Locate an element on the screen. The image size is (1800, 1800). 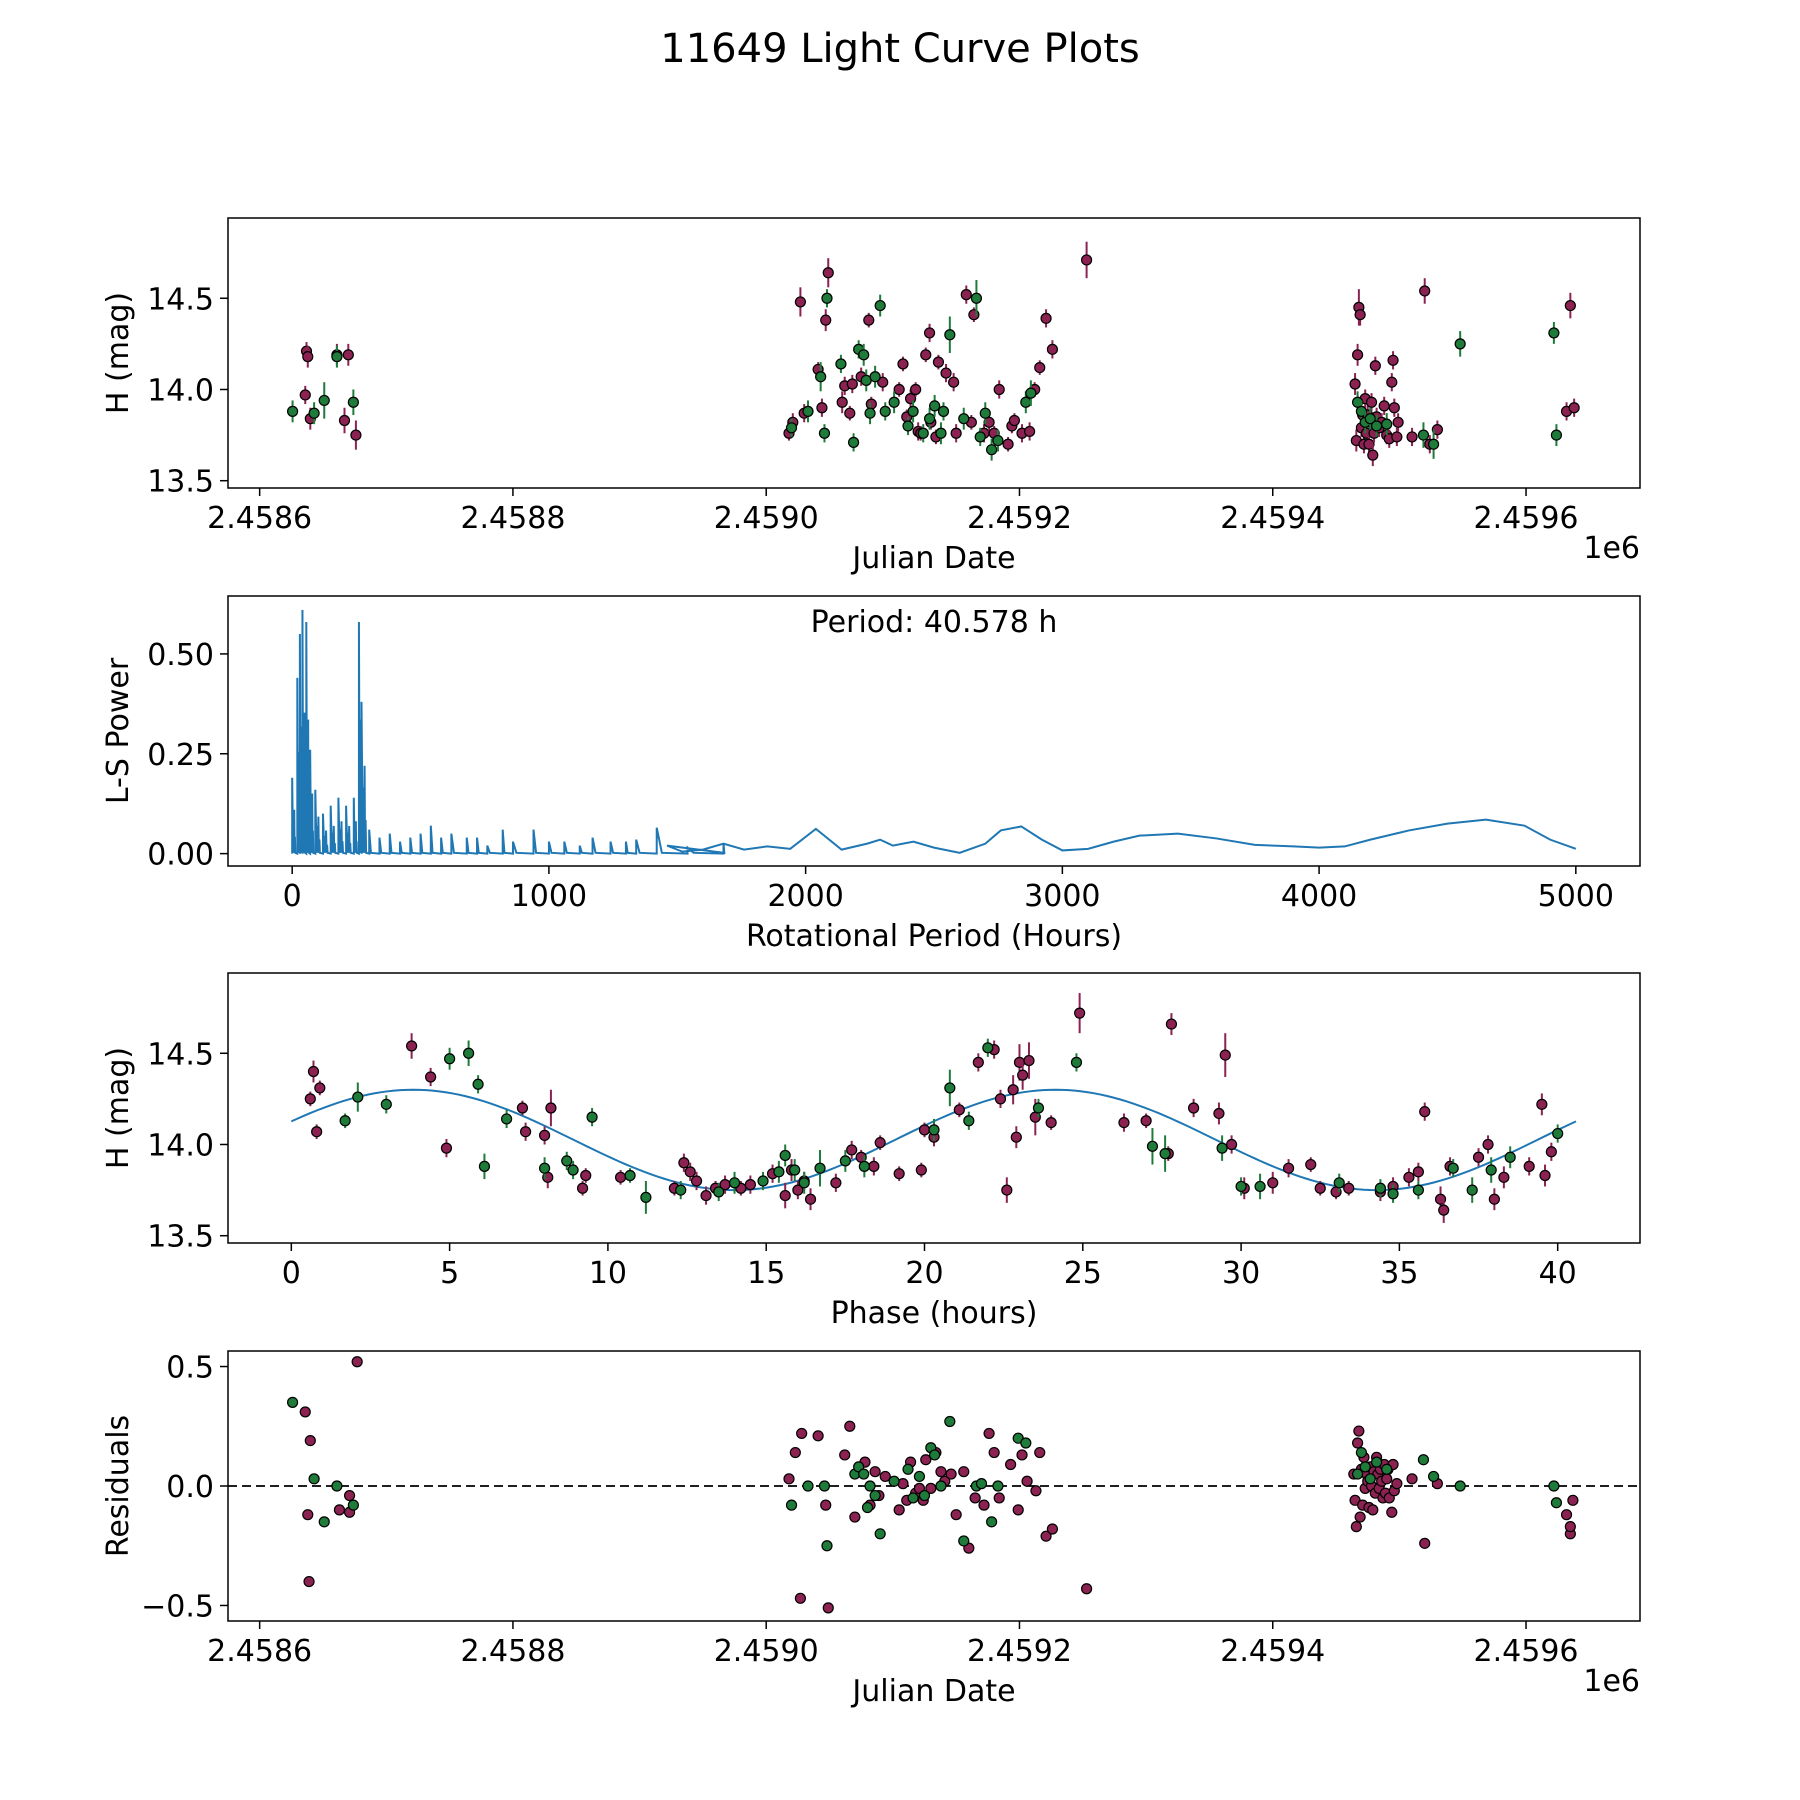
x-tick-label: 2.4588 is located at coordinates (512, 518).